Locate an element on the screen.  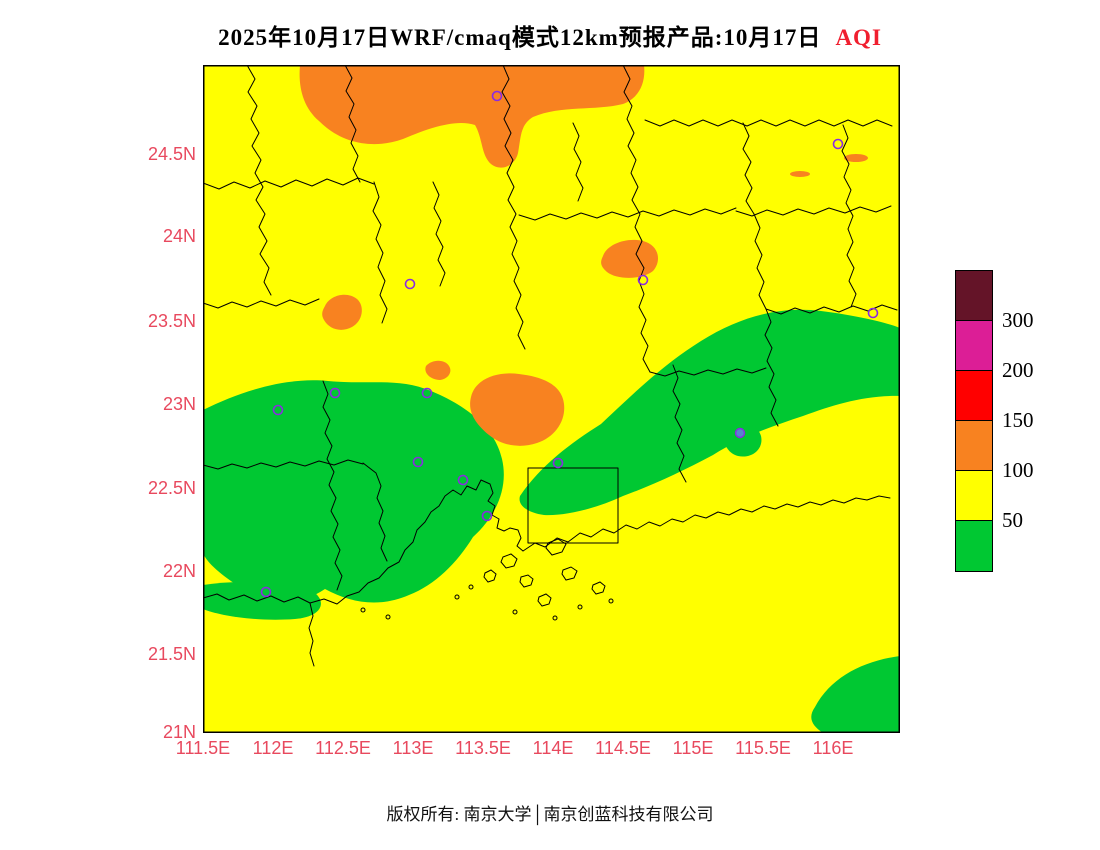
colorbar-segment-magenta is located at coordinates (974, 346).